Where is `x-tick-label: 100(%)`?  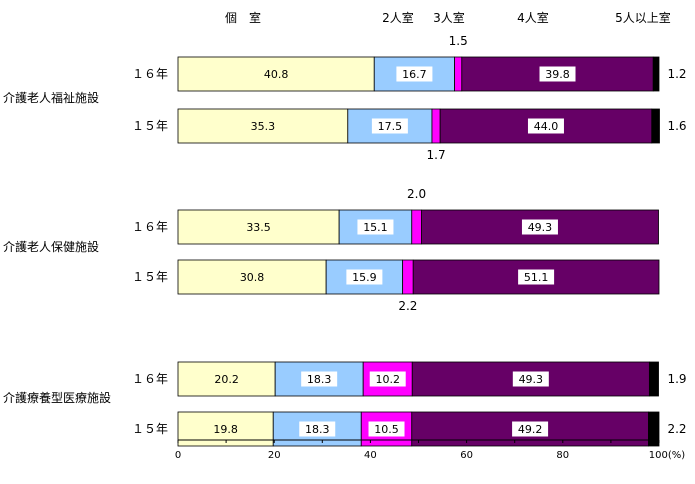 x-tick-label: 100(%) is located at coordinates (667, 455).